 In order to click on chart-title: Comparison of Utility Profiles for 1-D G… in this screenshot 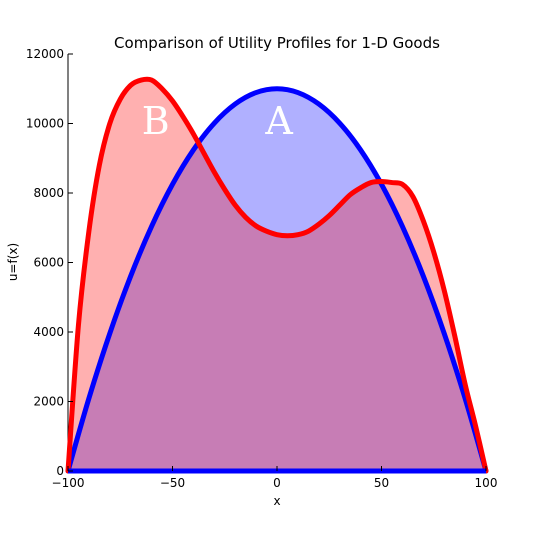, I will do `click(277, 43)`.